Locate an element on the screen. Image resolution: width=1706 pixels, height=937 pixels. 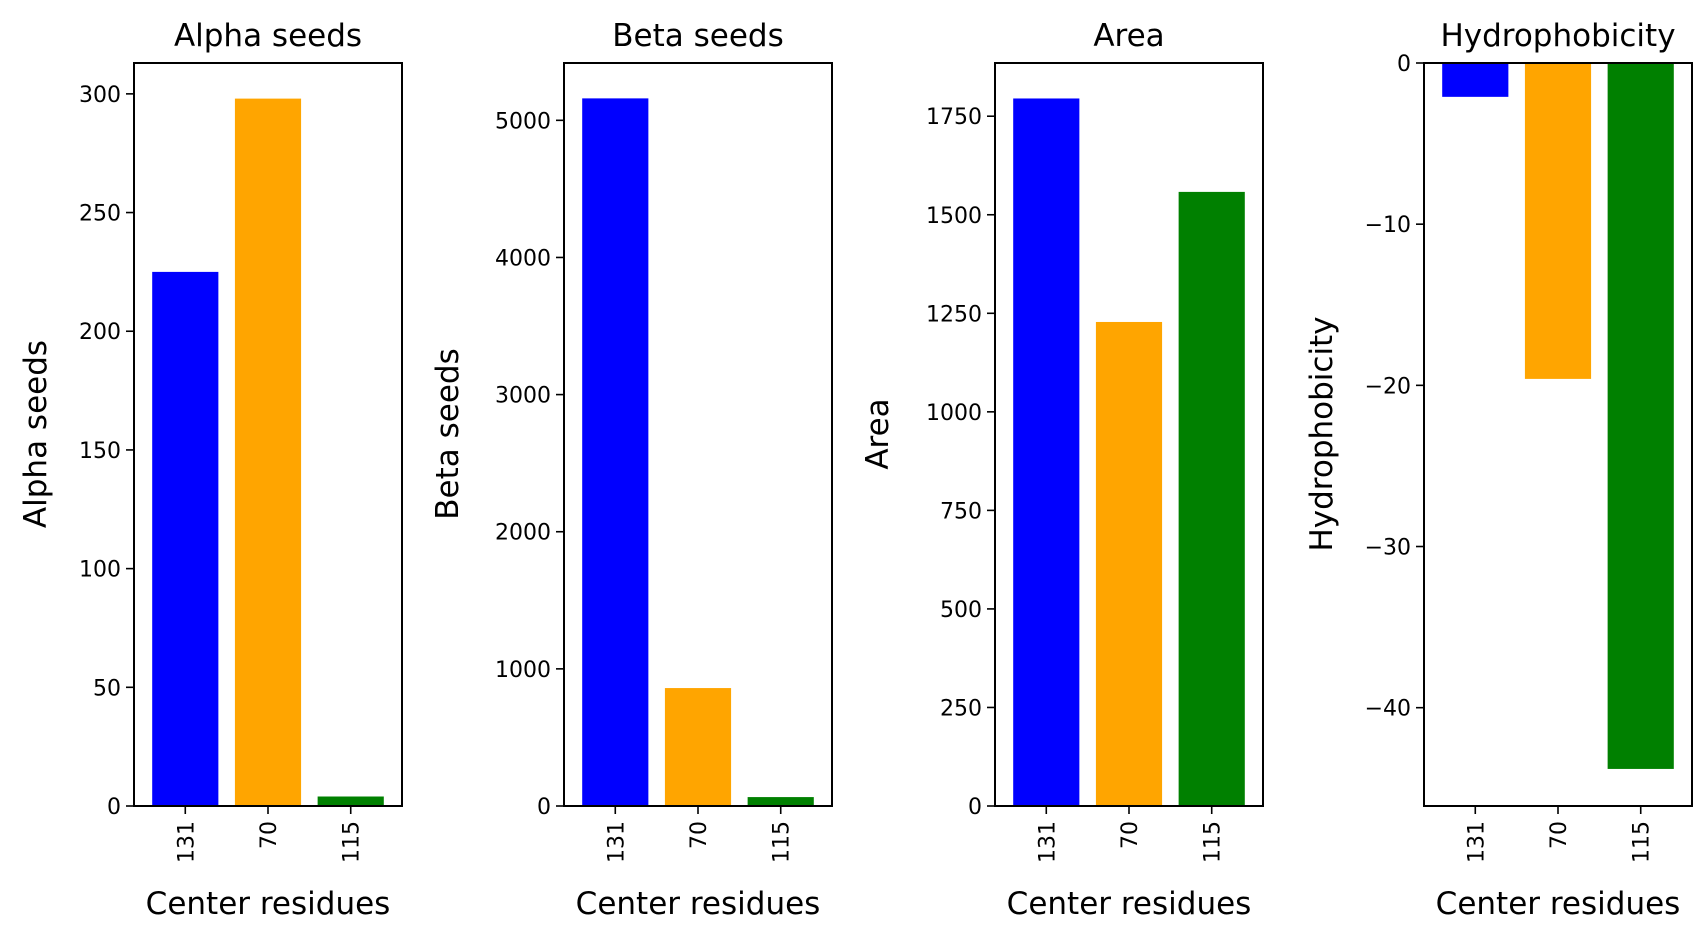
y-tick-label: 1250 is located at coordinates (954, 314).